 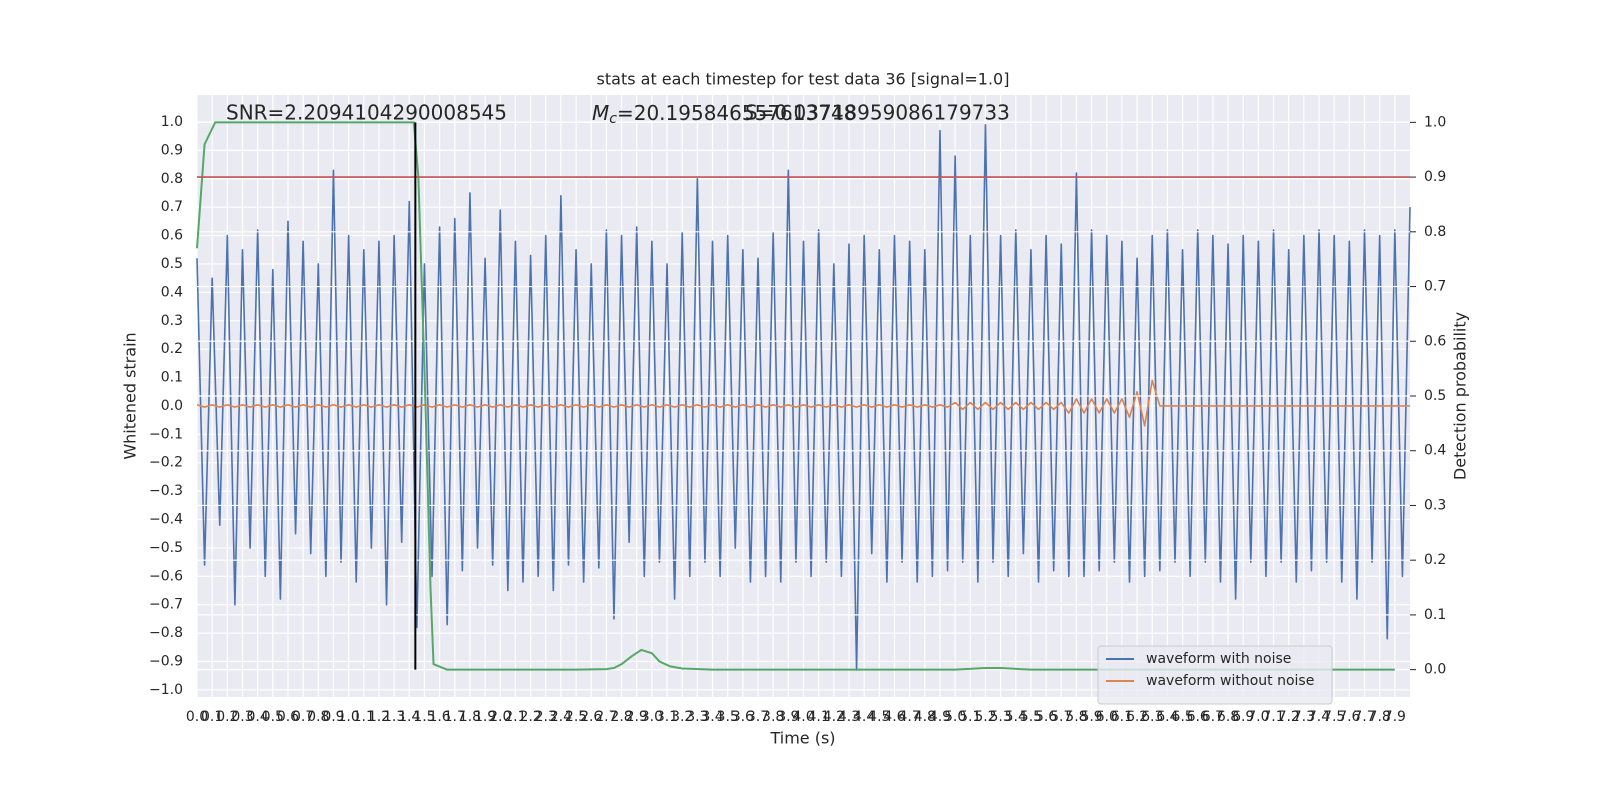 I want to click on legend-box, so click(x=1215, y=675).